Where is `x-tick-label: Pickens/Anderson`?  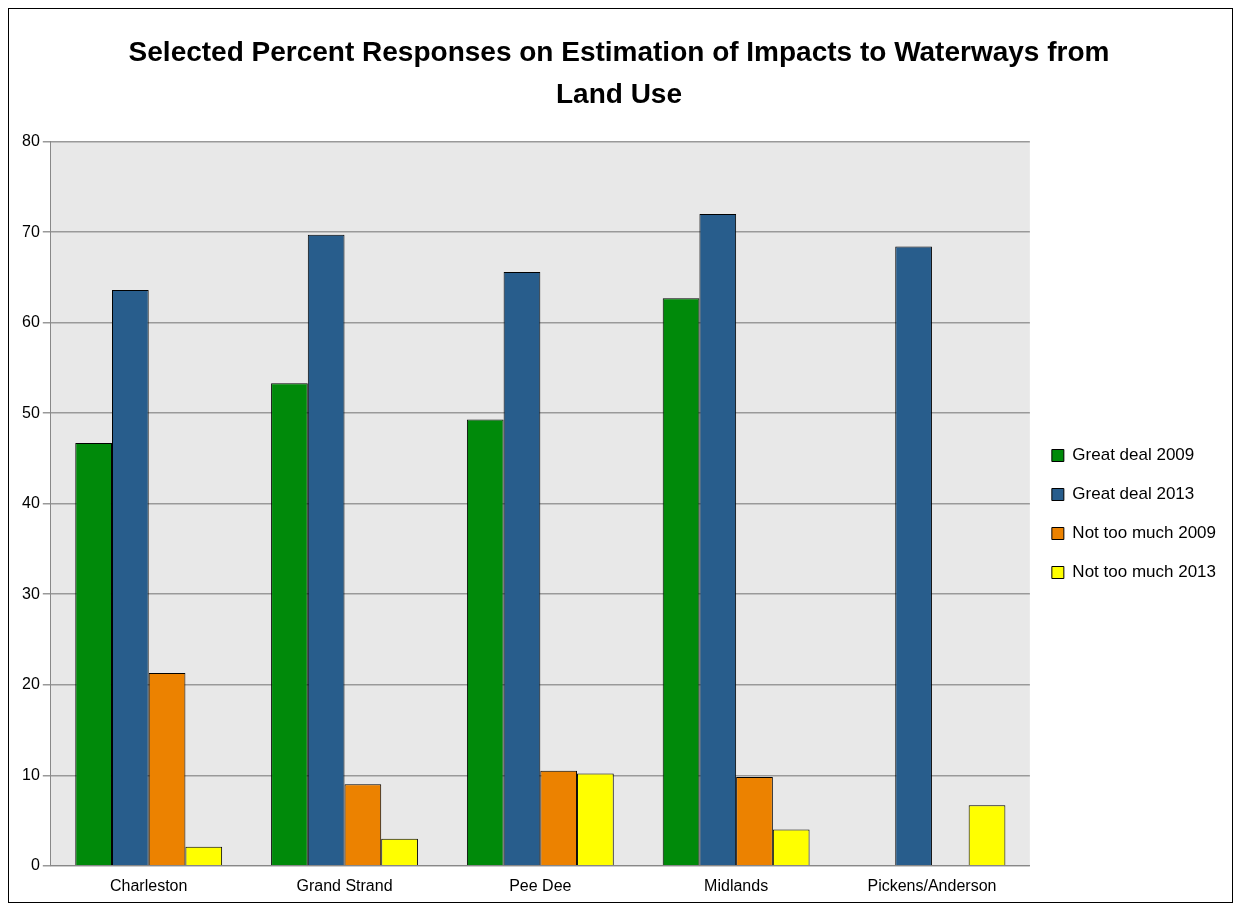
x-tick-label: Pickens/Anderson is located at coordinates (932, 885).